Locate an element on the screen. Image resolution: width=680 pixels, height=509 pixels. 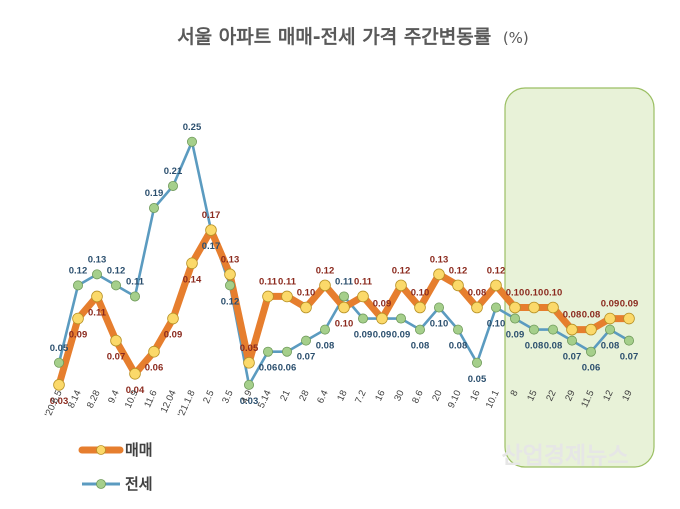
label-sale-15: 0.10 is located at coordinates (344, 324).